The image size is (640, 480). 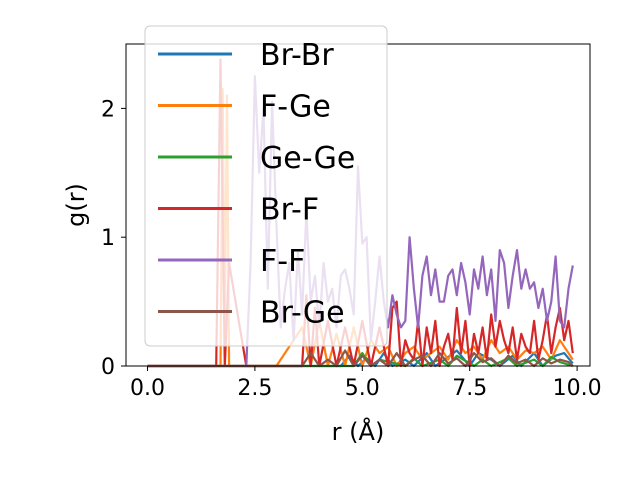 What do you see at coordinates (147, 388) in the screenshot?
I see `x-tick-label: 0.0` at bounding box center [147, 388].